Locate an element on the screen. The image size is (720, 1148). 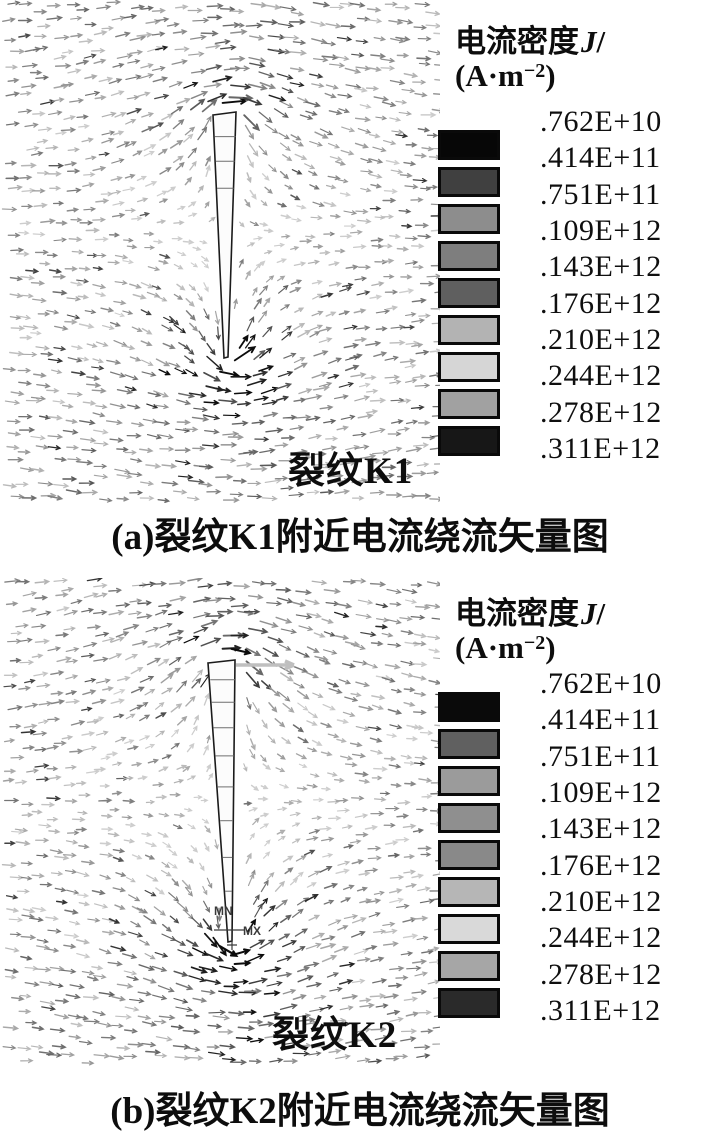
annotation-mn: MN is located at coordinates (223, 911).